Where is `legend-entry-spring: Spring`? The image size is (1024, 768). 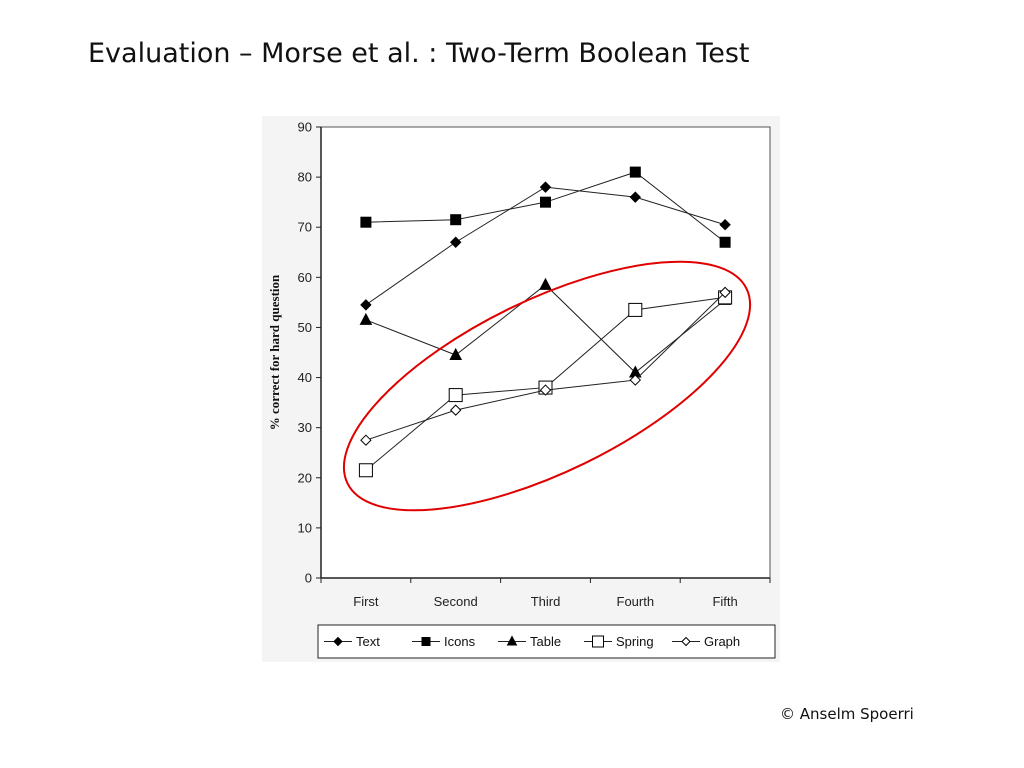 legend-entry-spring: Spring is located at coordinates (619, 641).